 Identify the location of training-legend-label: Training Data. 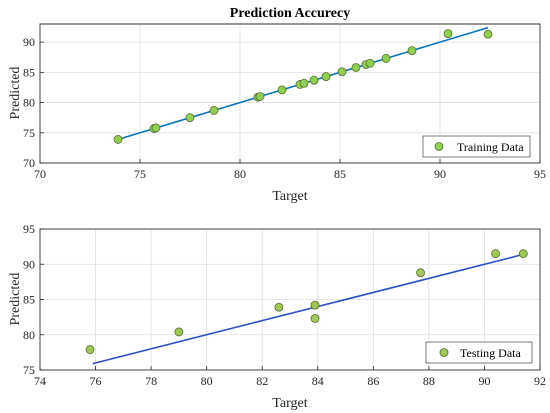
(490, 147).